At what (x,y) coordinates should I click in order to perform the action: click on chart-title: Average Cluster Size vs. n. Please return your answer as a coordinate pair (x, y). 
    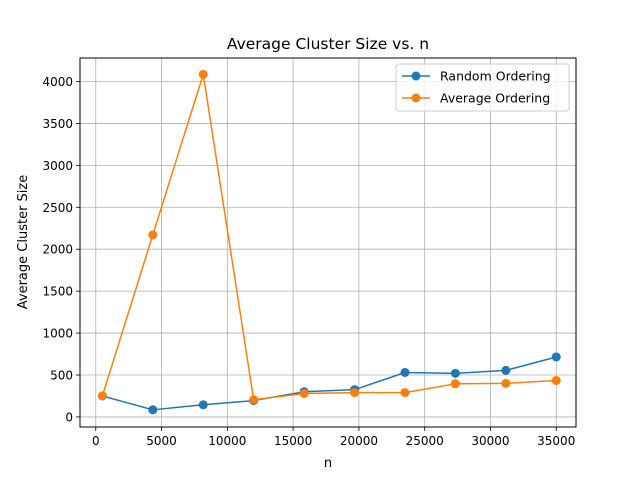
    Looking at the image, I should click on (328, 44).